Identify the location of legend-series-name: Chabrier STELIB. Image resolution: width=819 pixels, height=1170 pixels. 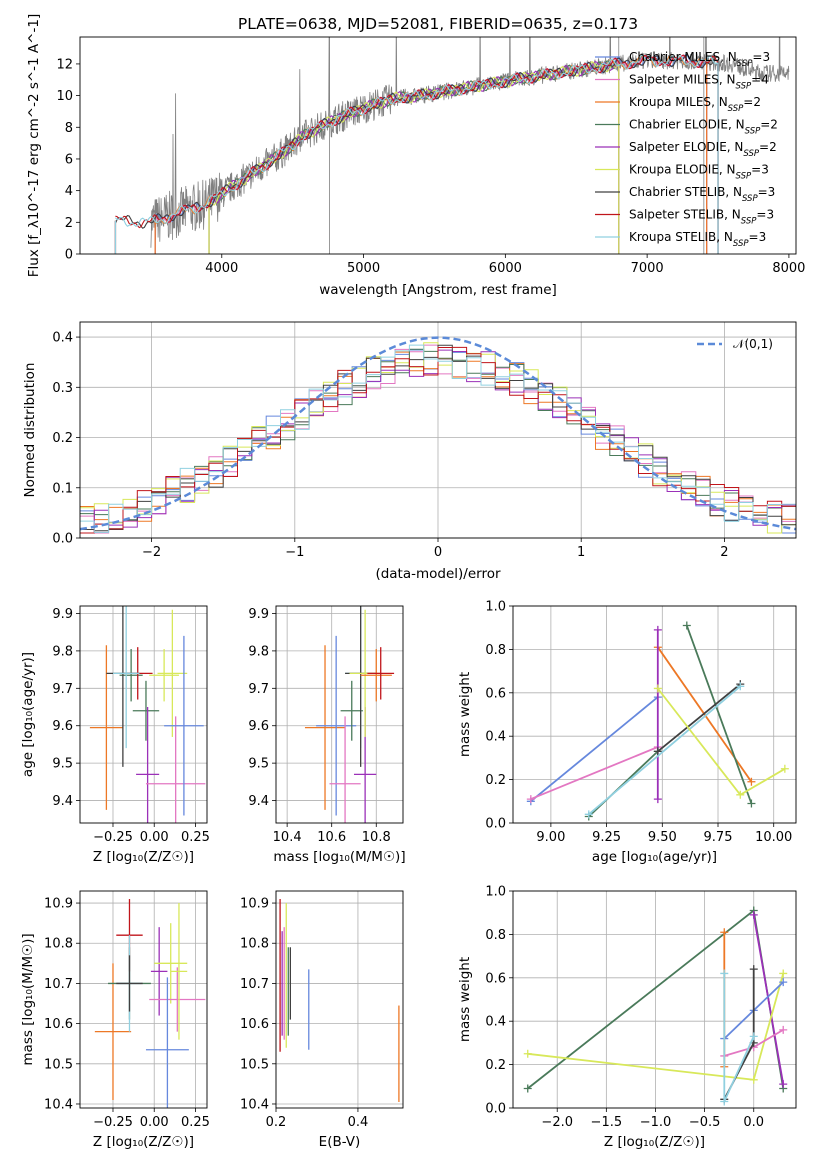
(677, 192).